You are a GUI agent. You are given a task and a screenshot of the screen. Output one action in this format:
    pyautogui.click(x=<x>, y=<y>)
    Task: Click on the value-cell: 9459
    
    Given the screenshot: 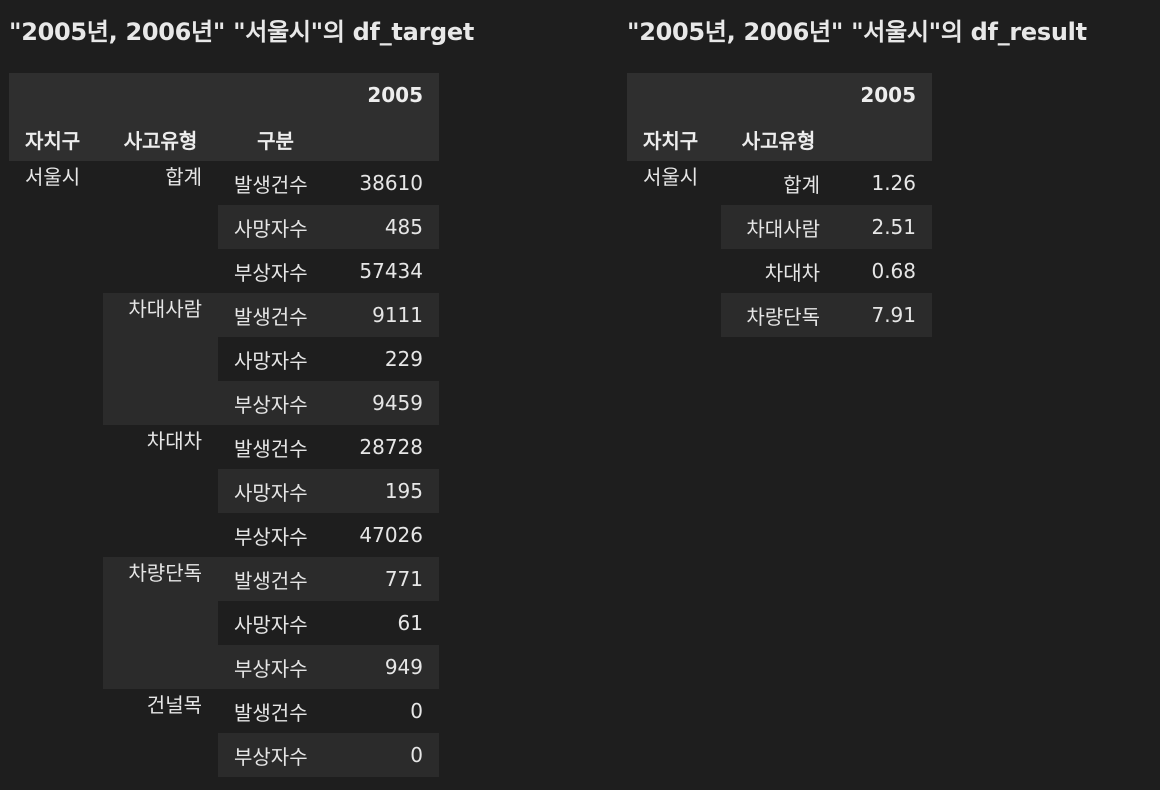 What is the action you would take?
    pyautogui.click(x=386, y=403)
    